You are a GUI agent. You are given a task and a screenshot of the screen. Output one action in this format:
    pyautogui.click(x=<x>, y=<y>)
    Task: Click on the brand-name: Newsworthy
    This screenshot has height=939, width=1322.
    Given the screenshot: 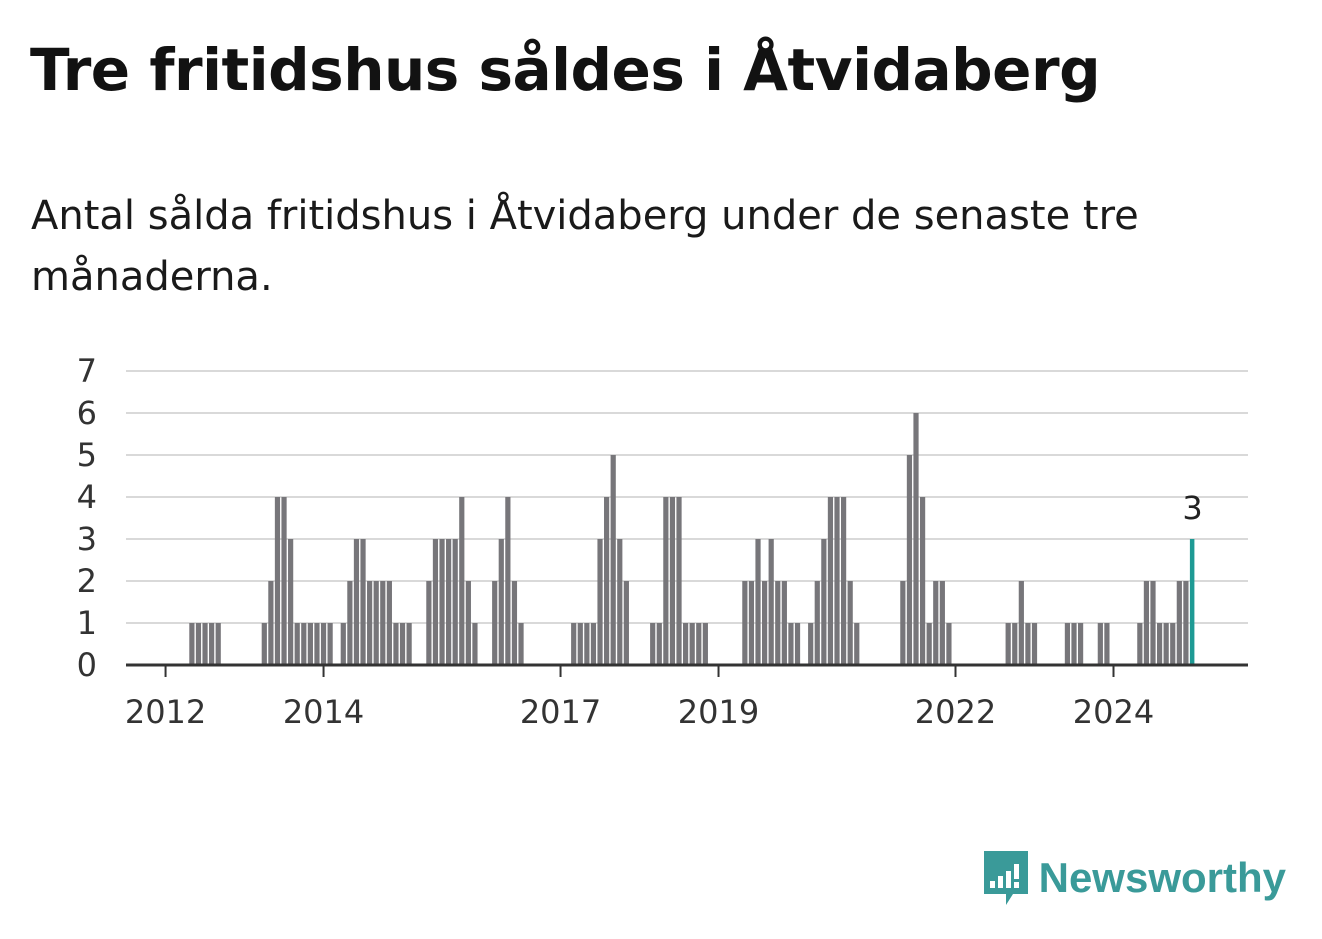 What is the action you would take?
    pyautogui.click(x=1162, y=877)
    